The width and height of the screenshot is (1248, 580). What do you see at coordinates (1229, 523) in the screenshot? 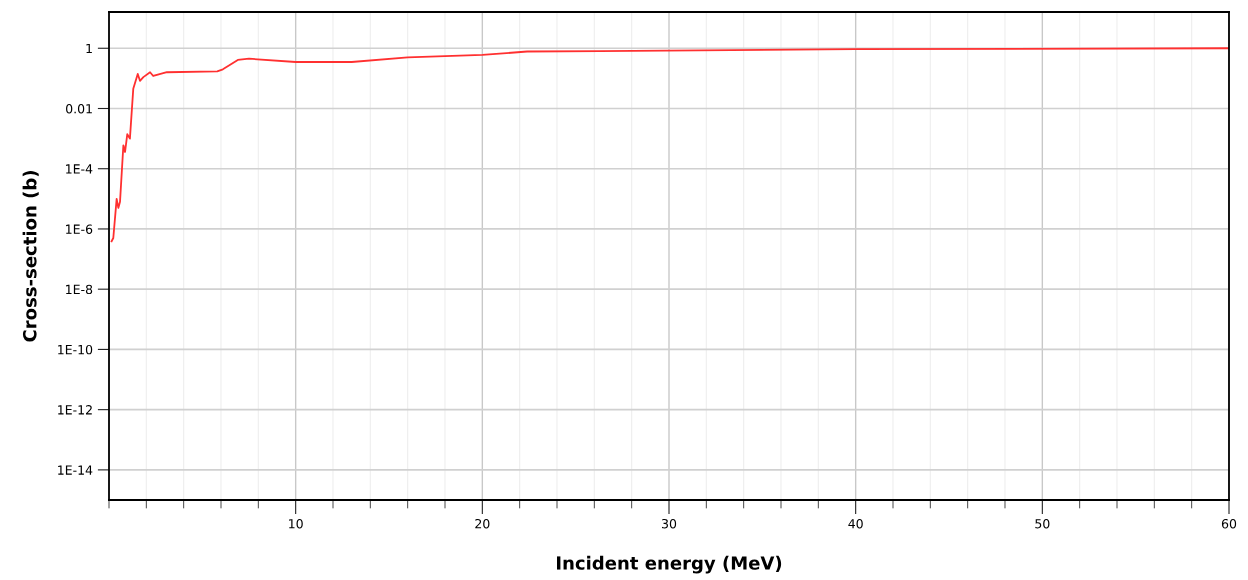
I see `x-tick-label: 60` at bounding box center [1229, 523].